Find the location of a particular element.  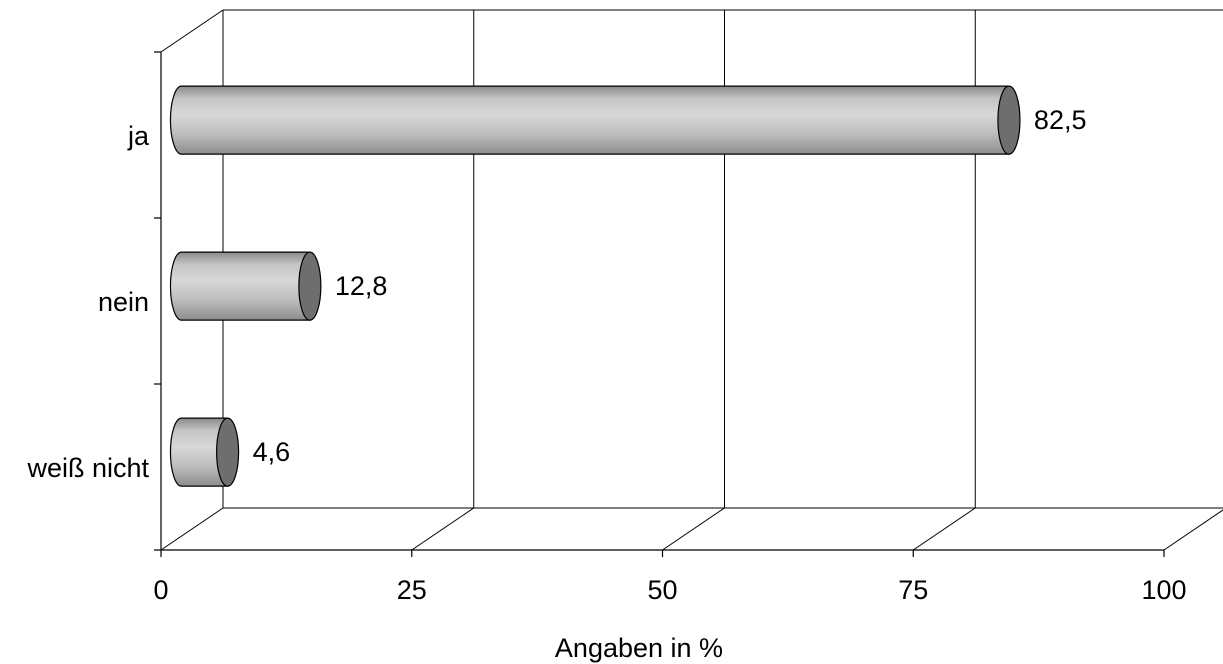

x-tick-label-100: 100 is located at coordinates (1163, 590).